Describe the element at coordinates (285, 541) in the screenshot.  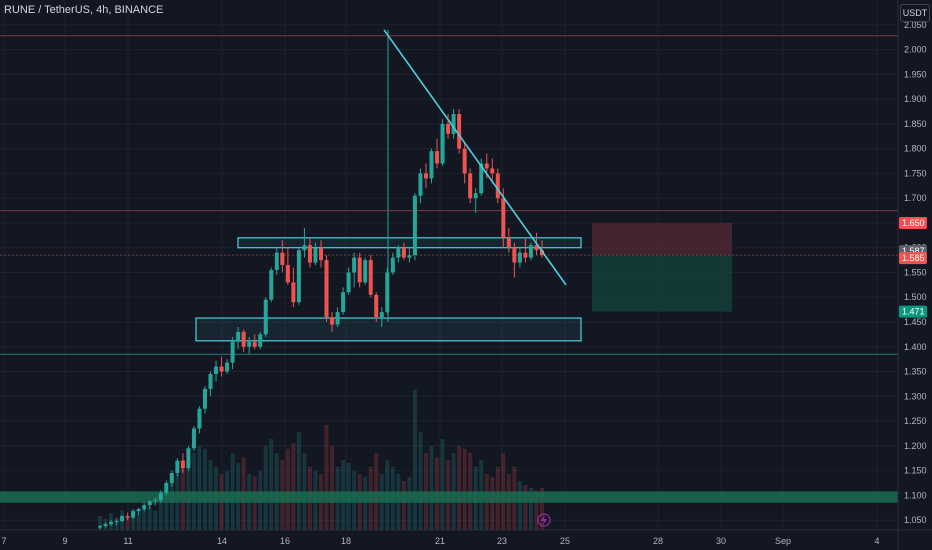
I see `x-tick-label: 16` at that location.